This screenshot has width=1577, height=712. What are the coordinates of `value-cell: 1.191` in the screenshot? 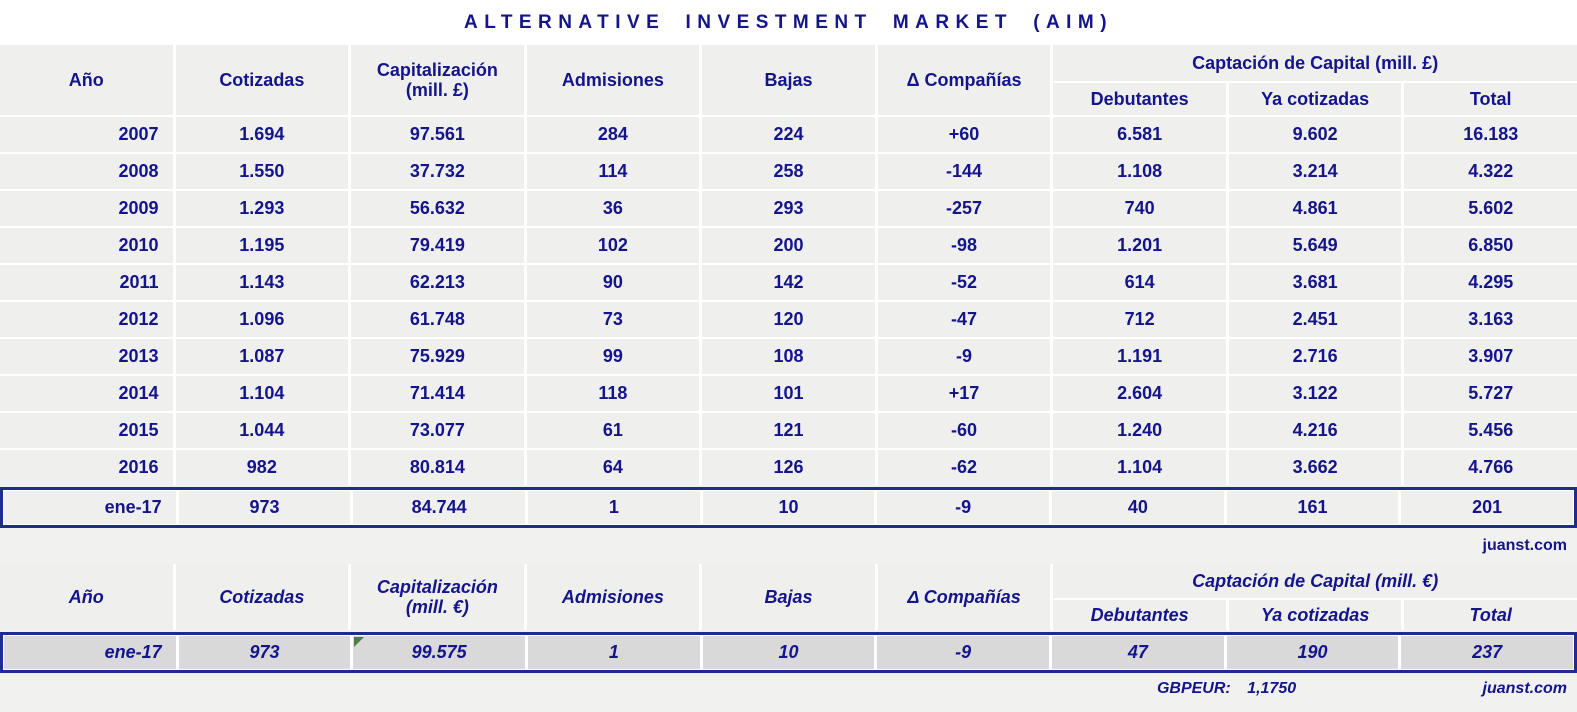 It's located at (1139, 356).